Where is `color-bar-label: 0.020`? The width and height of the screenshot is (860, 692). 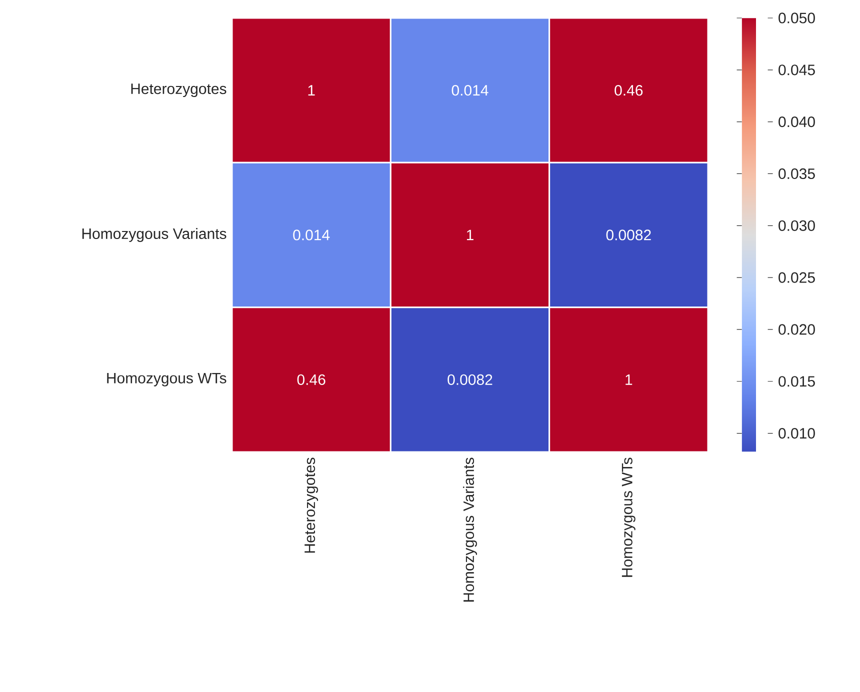
color-bar-label: 0.020 is located at coordinates (796, 329).